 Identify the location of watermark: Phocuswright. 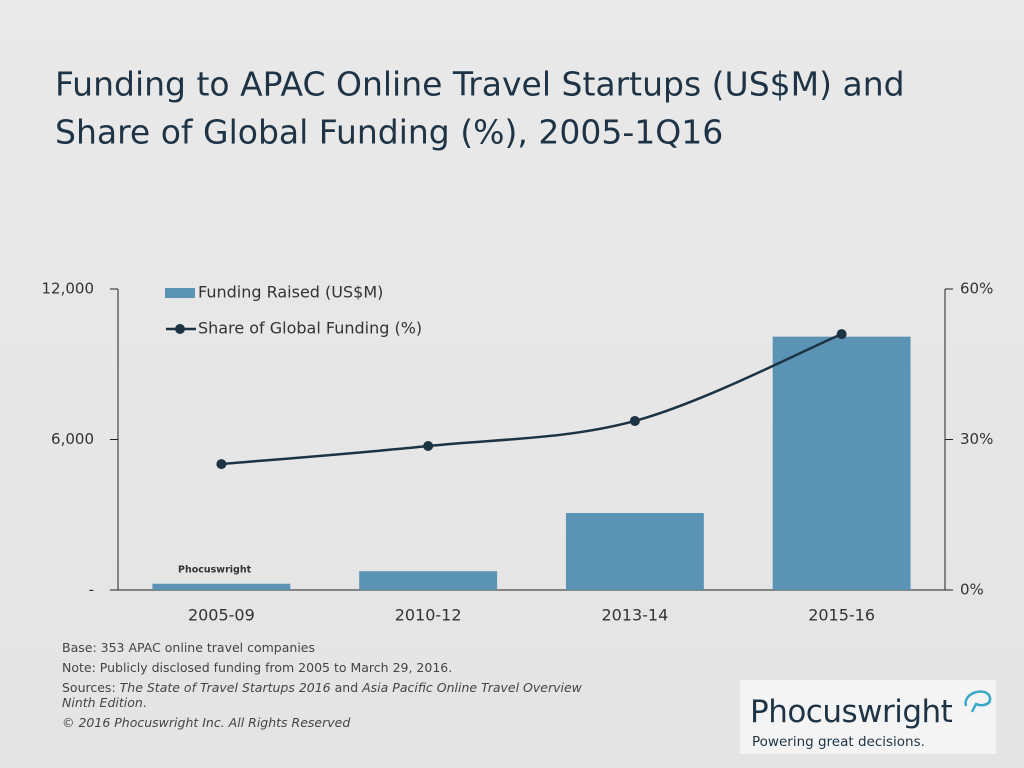
(215, 570).